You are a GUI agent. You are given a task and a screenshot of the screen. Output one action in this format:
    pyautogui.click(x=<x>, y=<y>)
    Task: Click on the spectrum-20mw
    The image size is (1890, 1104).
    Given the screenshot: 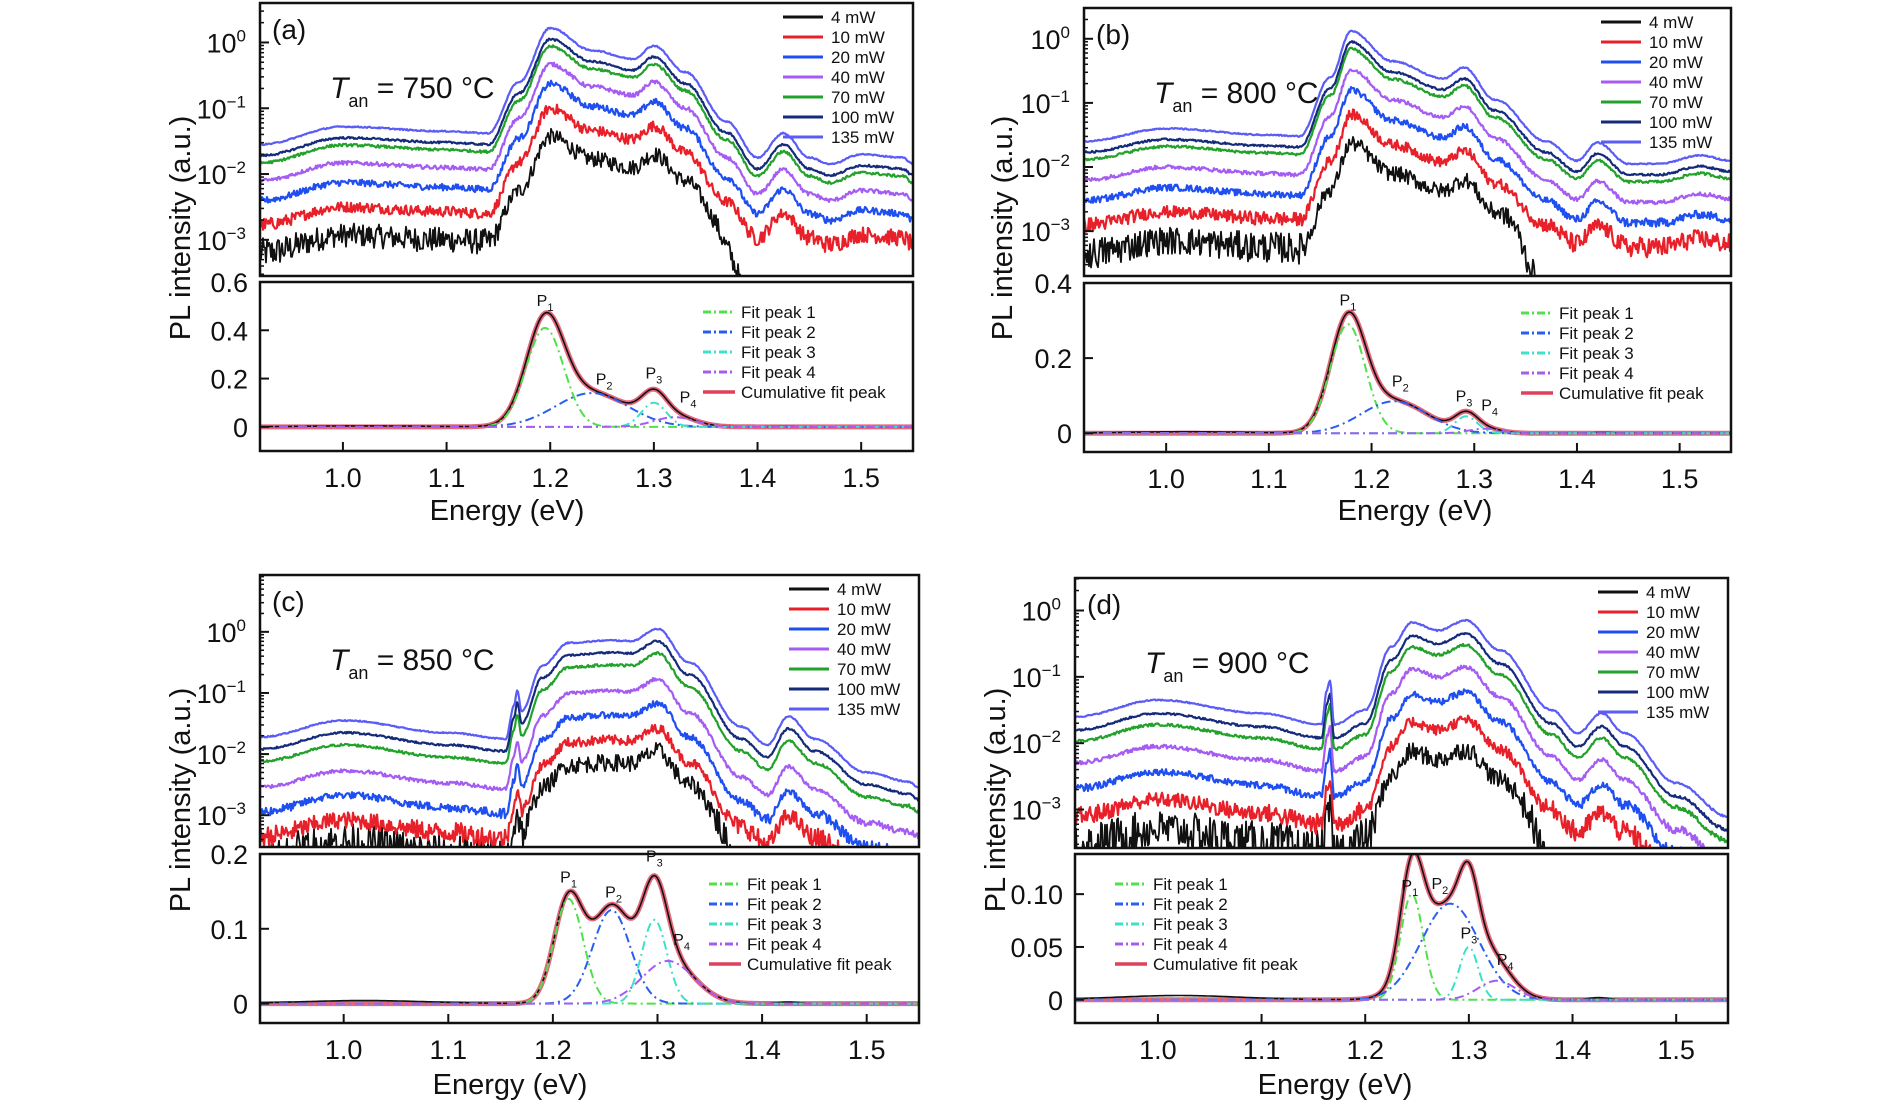 What is the action you would take?
    pyautogui.click(x=1407, y=156)
    